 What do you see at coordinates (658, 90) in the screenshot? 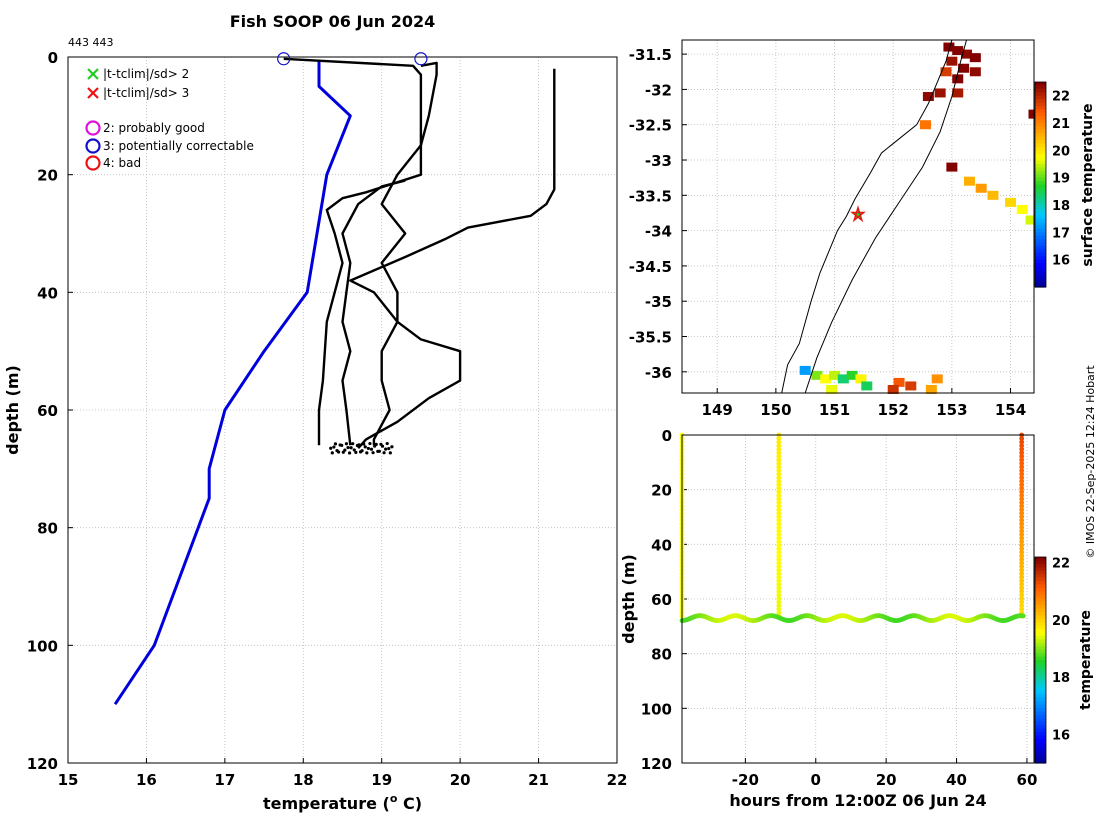
I see `map-tick-label-y: -32` at bounding box center [658, 90].